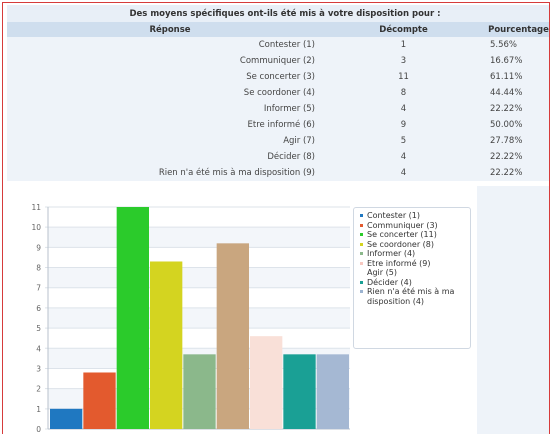 The height and width of the screenshot is (434, 552). I want to click on y-tick-label: 4, so click(38, 348).